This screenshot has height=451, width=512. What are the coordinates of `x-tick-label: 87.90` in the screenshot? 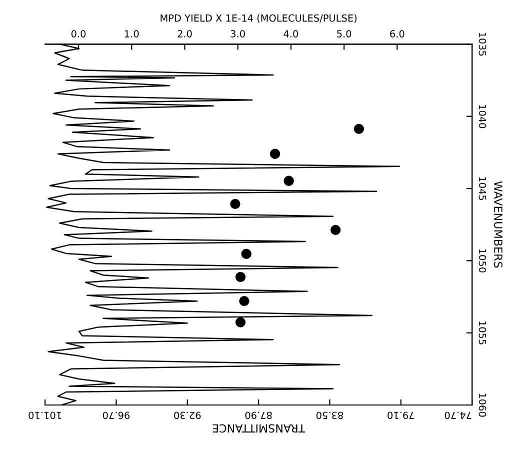 It's located at (258, 416).